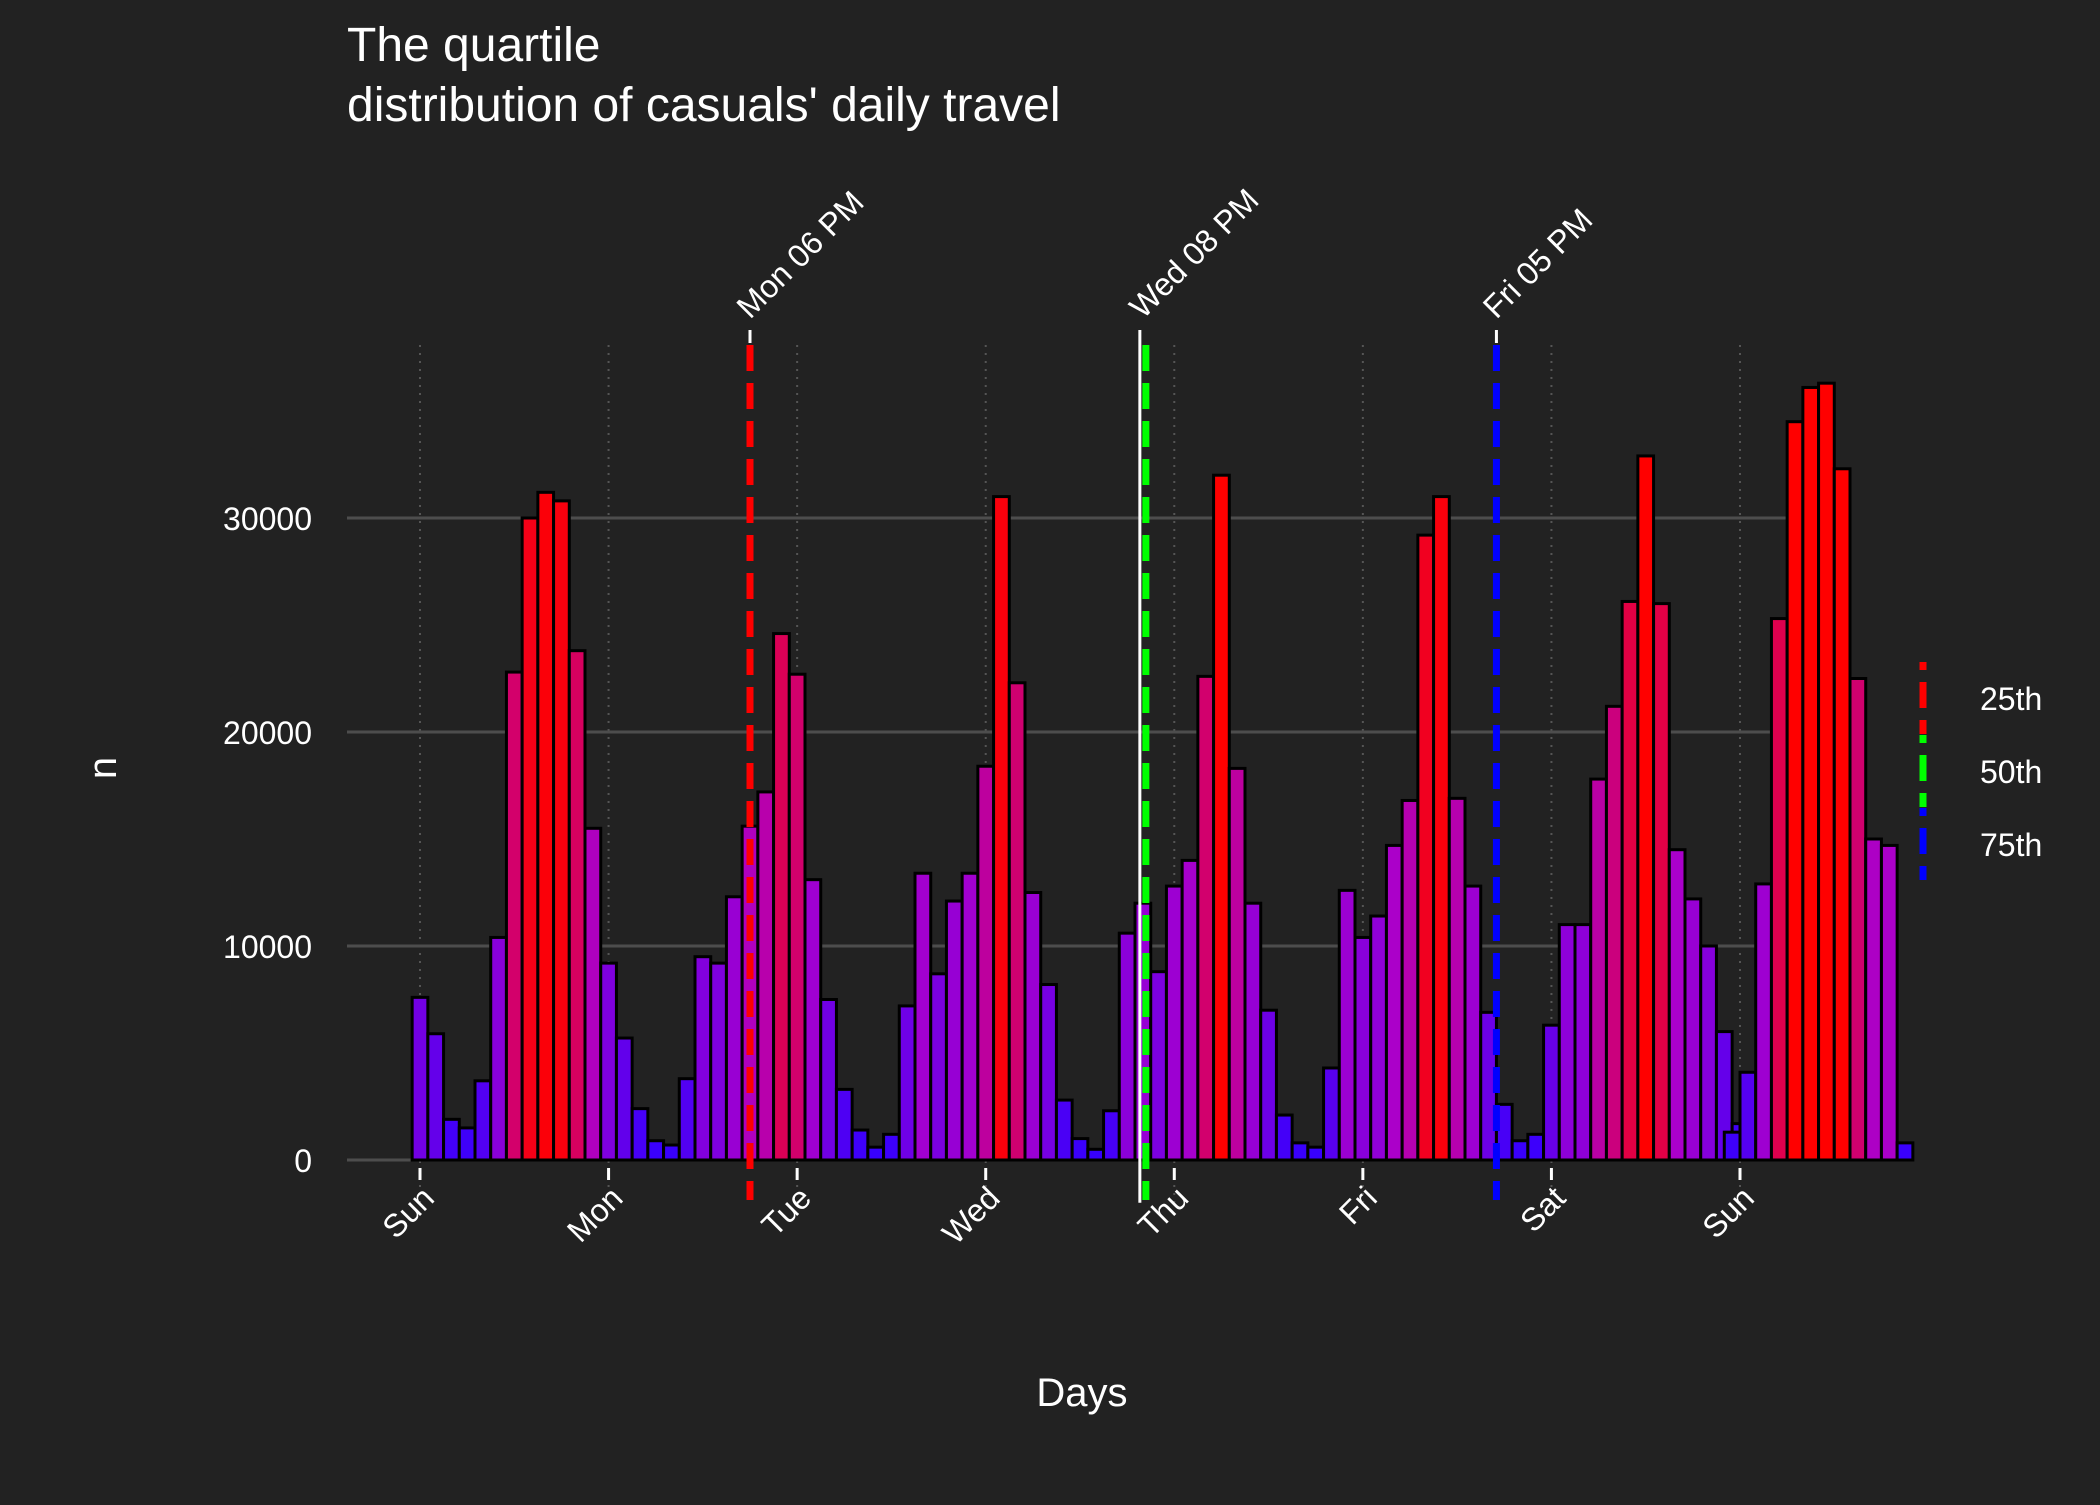  Describe the element at coordinates (267, 519) in the screenshot. I see `y-tick-label: 30000` at that location.